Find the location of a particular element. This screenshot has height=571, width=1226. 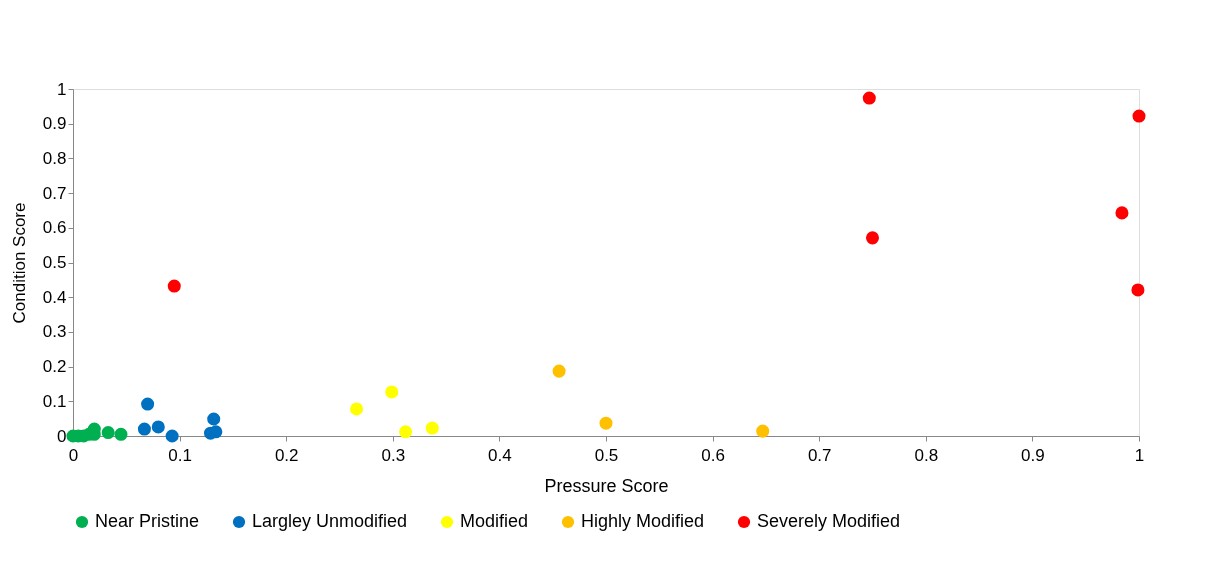

x-tick-label: 0.4 is located at coordinates (500, 455).